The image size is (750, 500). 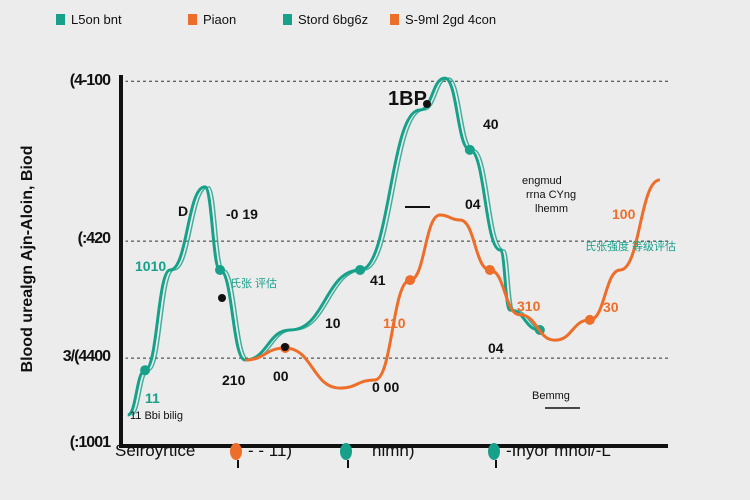 I want to click on annotation: 00, so click(x=281, y=376).